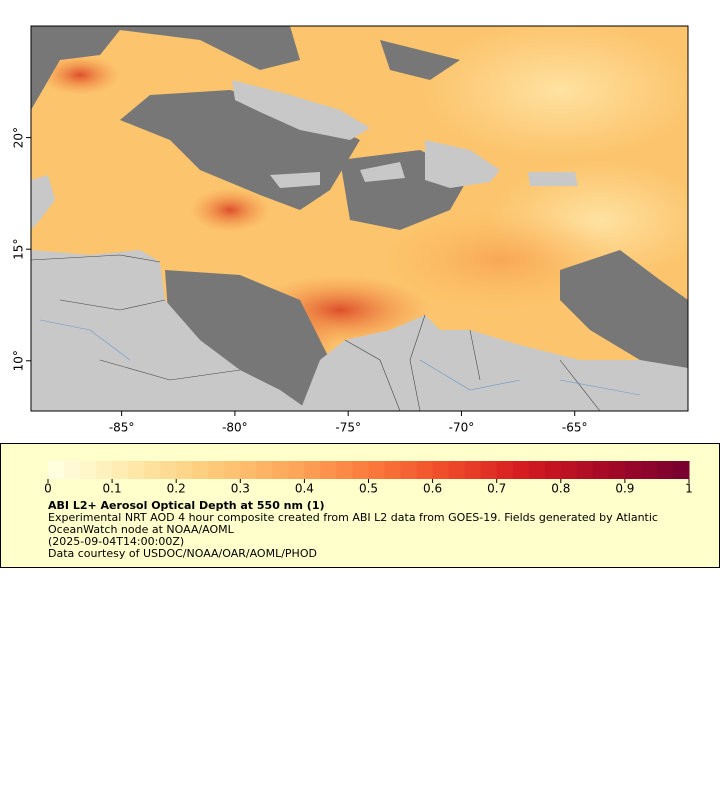 The height and width of the screenshot is (800, 720). I want to click on colorbar-tick-label: 0.5, so click(368, 489).